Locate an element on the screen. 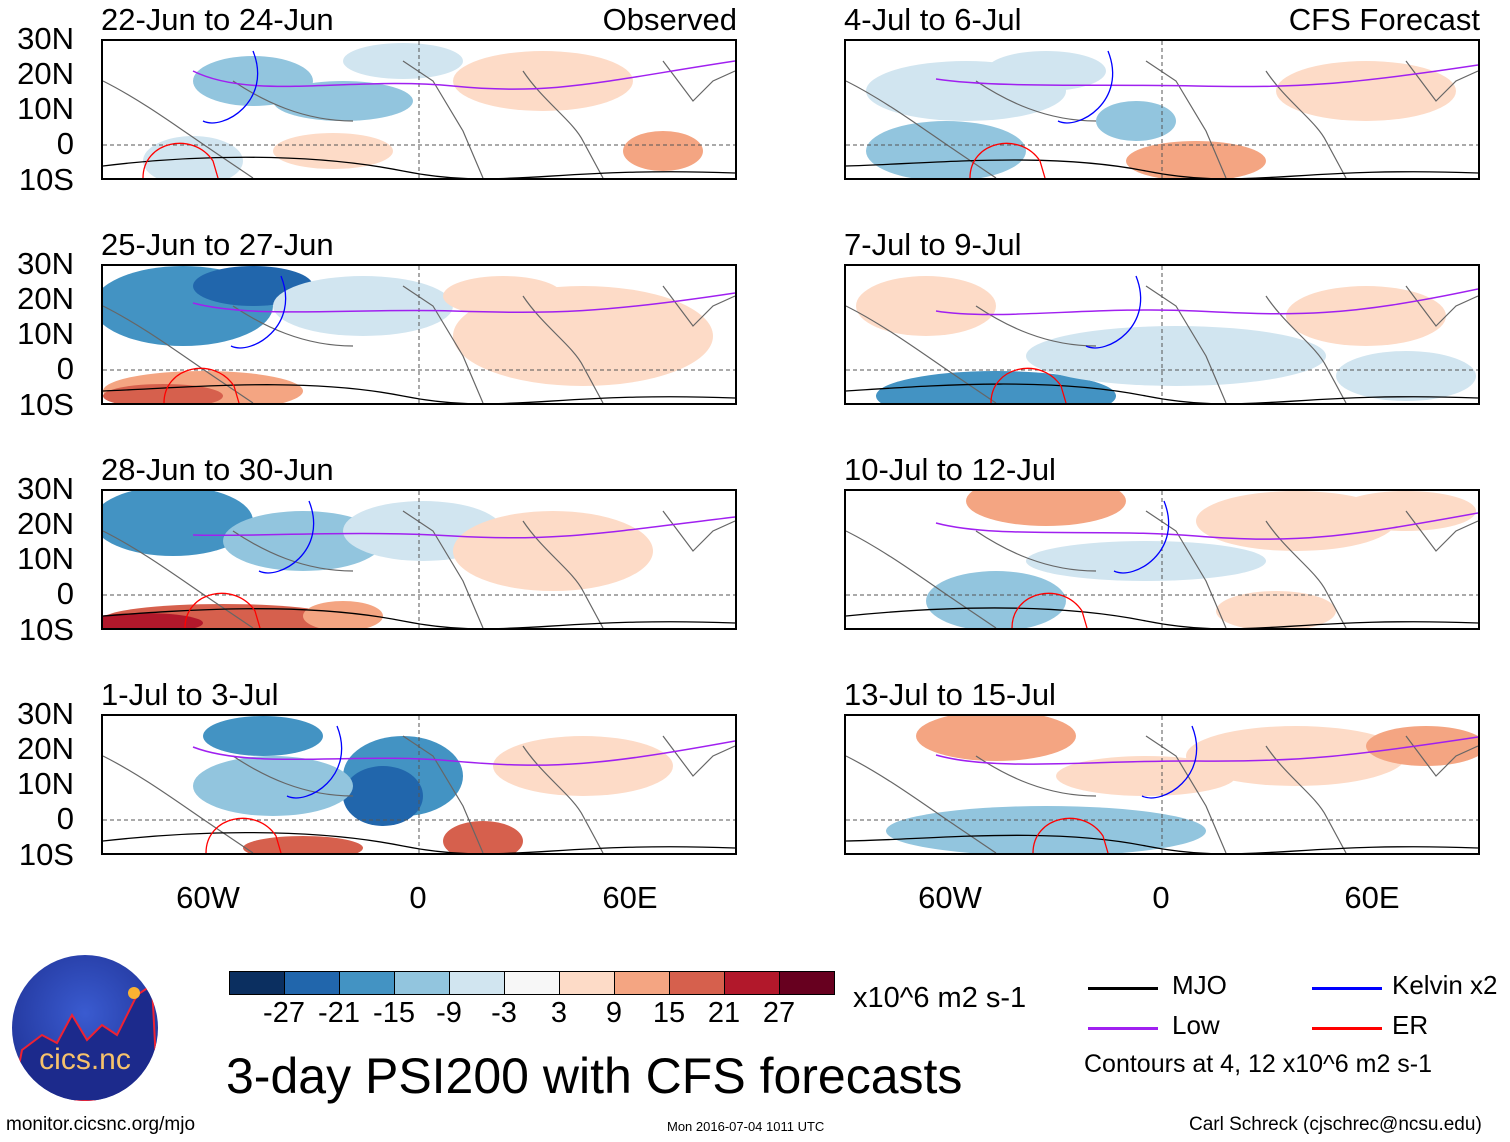 The width and height of the screenshot is (1510, 1142). legend-label: Low is located at coordinates (1196, 1025).